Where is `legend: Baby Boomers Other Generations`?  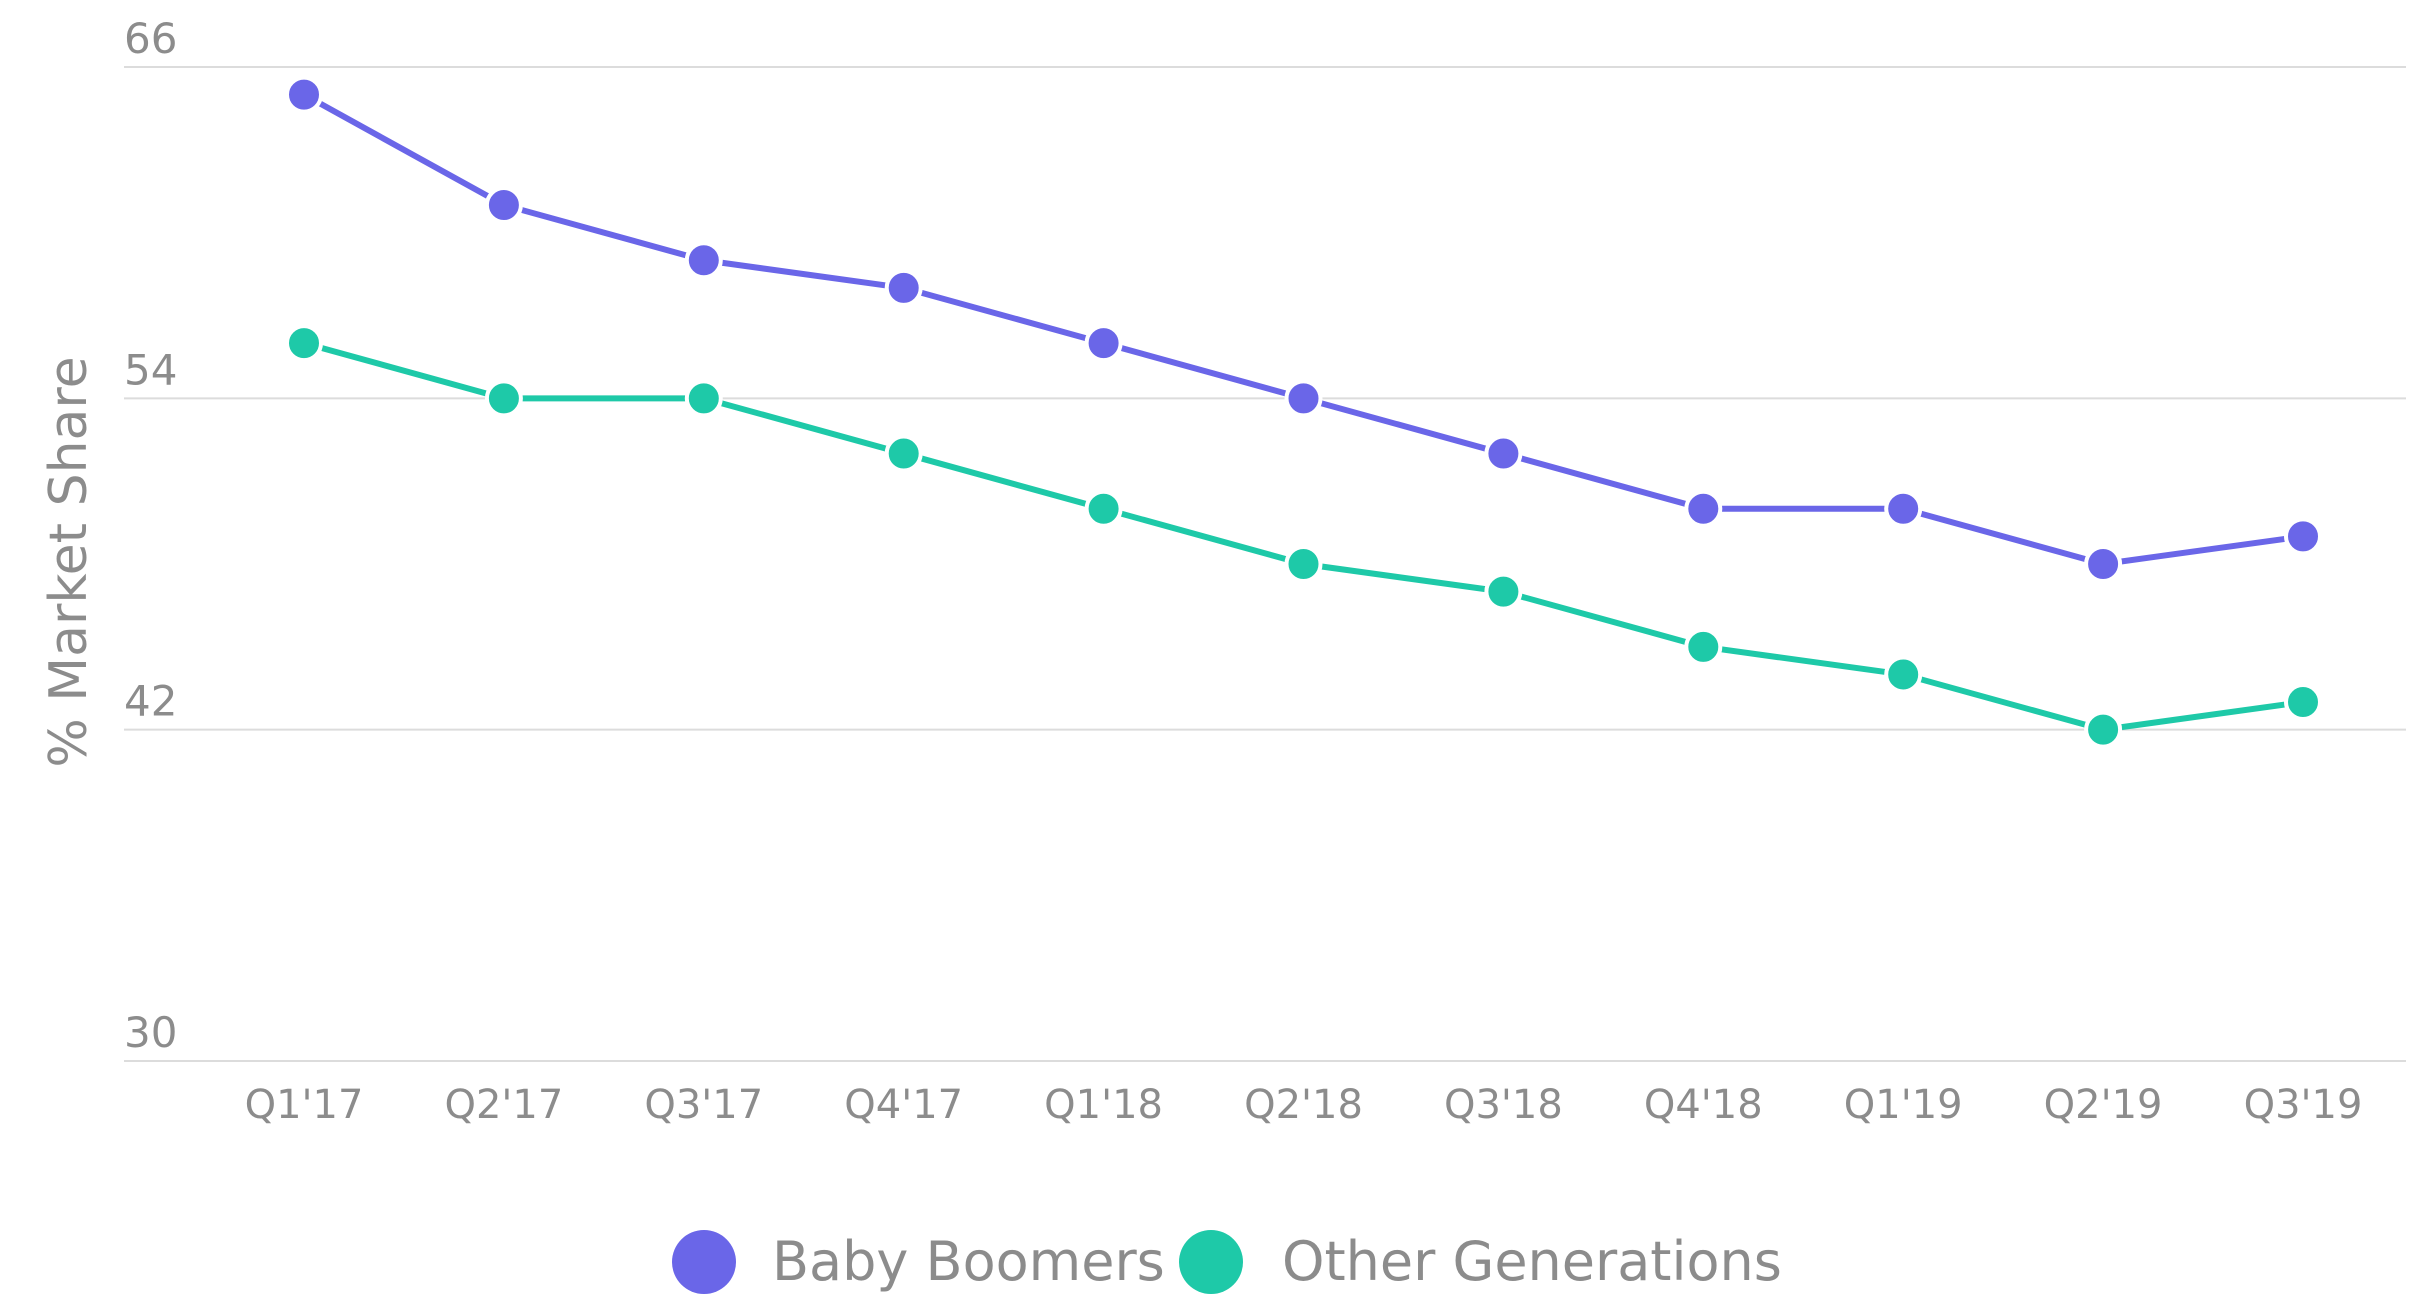
legend: Baby Boomers Other Generations is located at coordinates (1227, 1262).